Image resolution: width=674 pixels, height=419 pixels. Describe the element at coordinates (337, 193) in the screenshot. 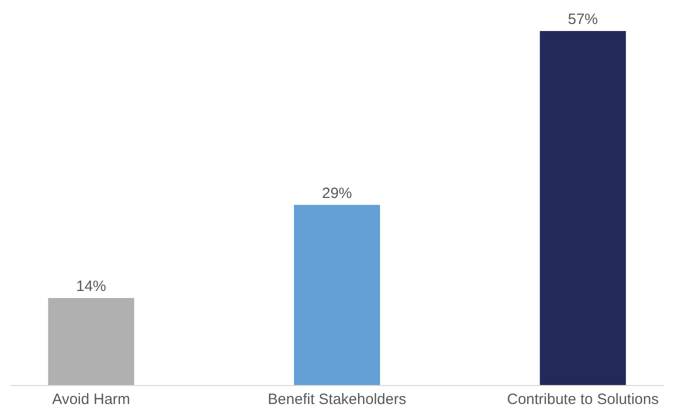

I see `data-label: 29%` at that location.